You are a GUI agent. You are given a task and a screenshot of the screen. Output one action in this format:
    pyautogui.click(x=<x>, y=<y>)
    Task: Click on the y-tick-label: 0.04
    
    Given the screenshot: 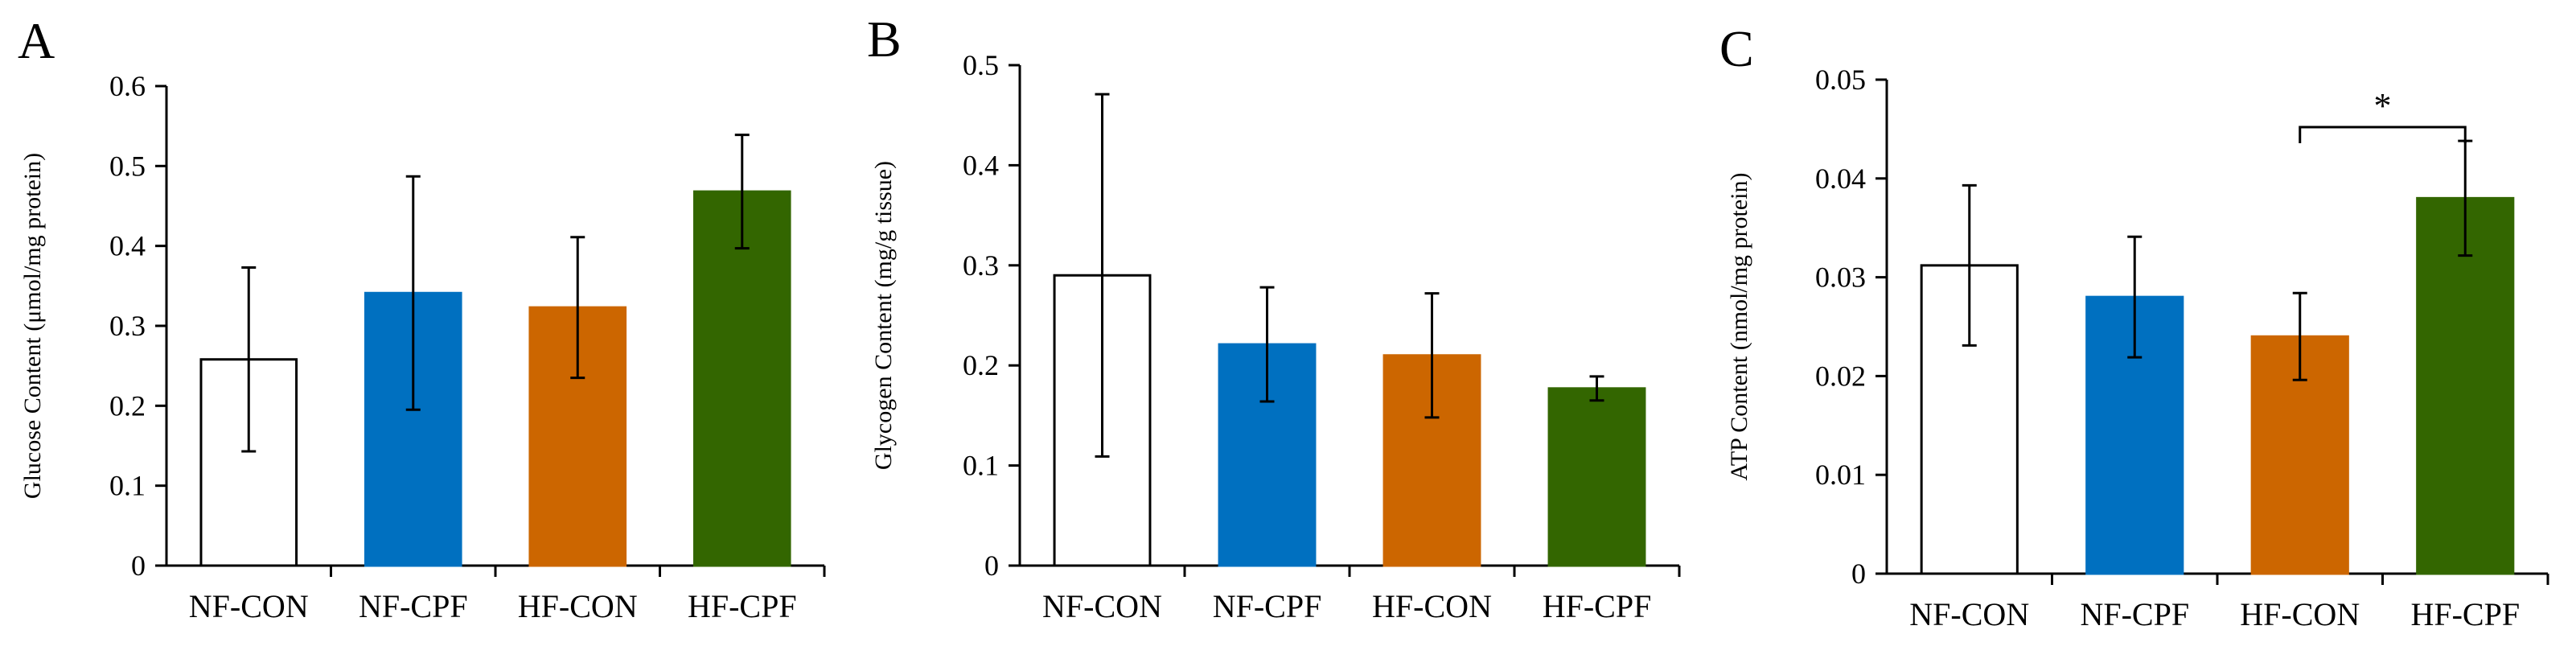 What is the action you would take?
    pyautogui.click(x=1840, y=179)
    